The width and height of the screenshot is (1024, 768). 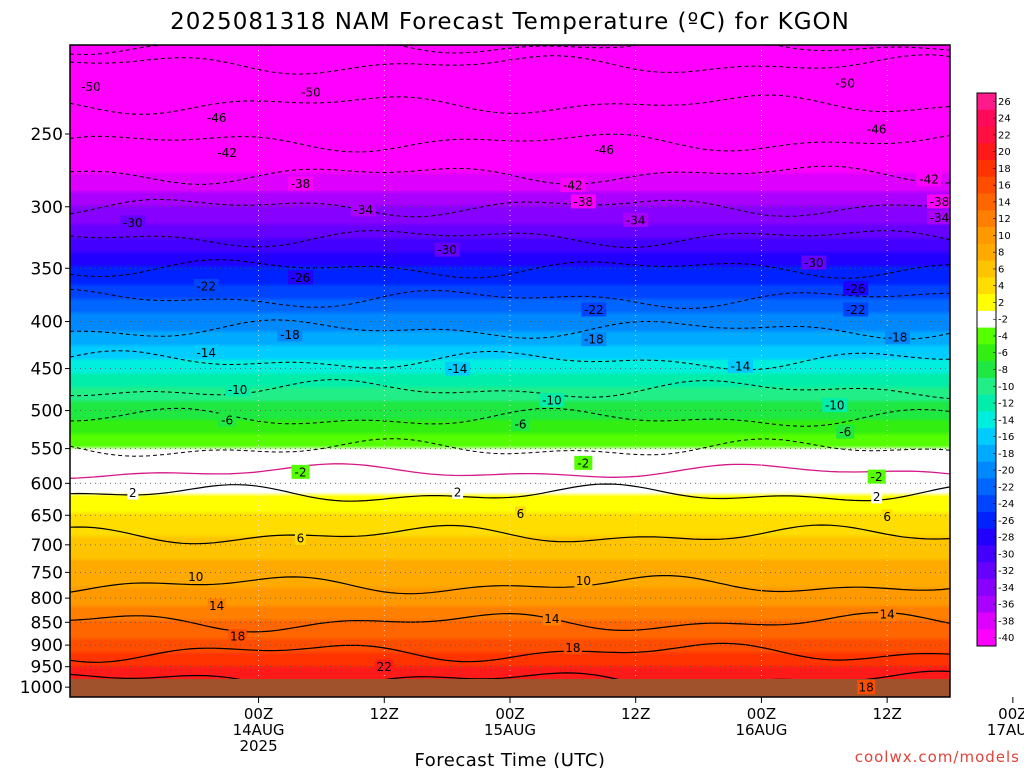 What do you see at coordinates (47, 668) in the screenshot?
I see `y-tick-label: 950` at bounding box center [47, 668].